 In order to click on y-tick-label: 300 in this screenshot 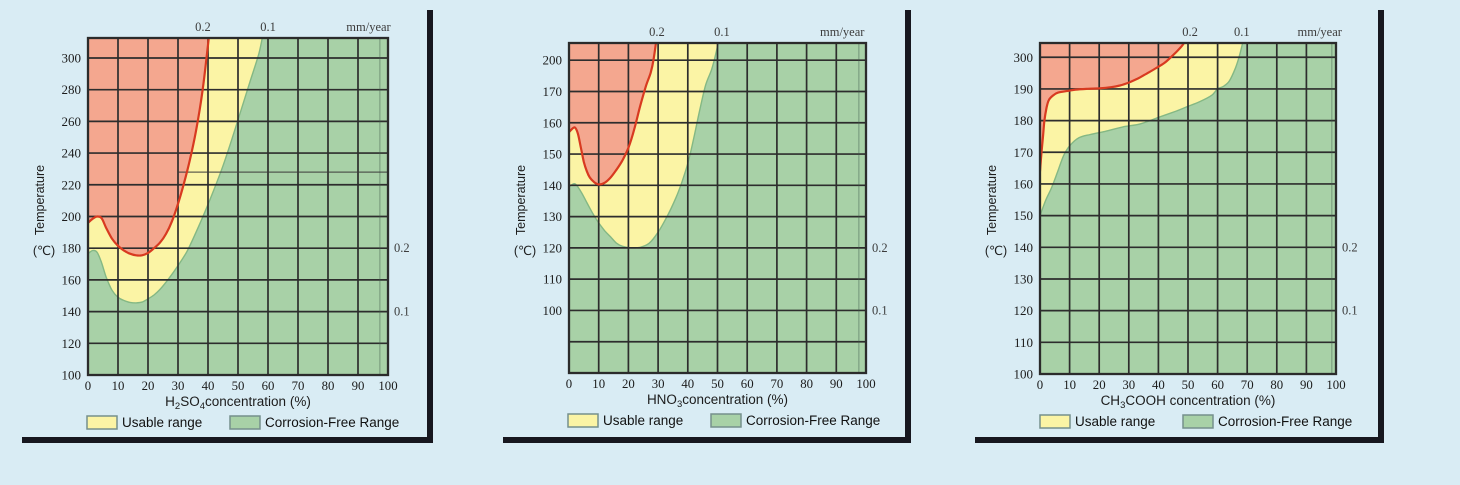, I will do `click(72, 57)`.